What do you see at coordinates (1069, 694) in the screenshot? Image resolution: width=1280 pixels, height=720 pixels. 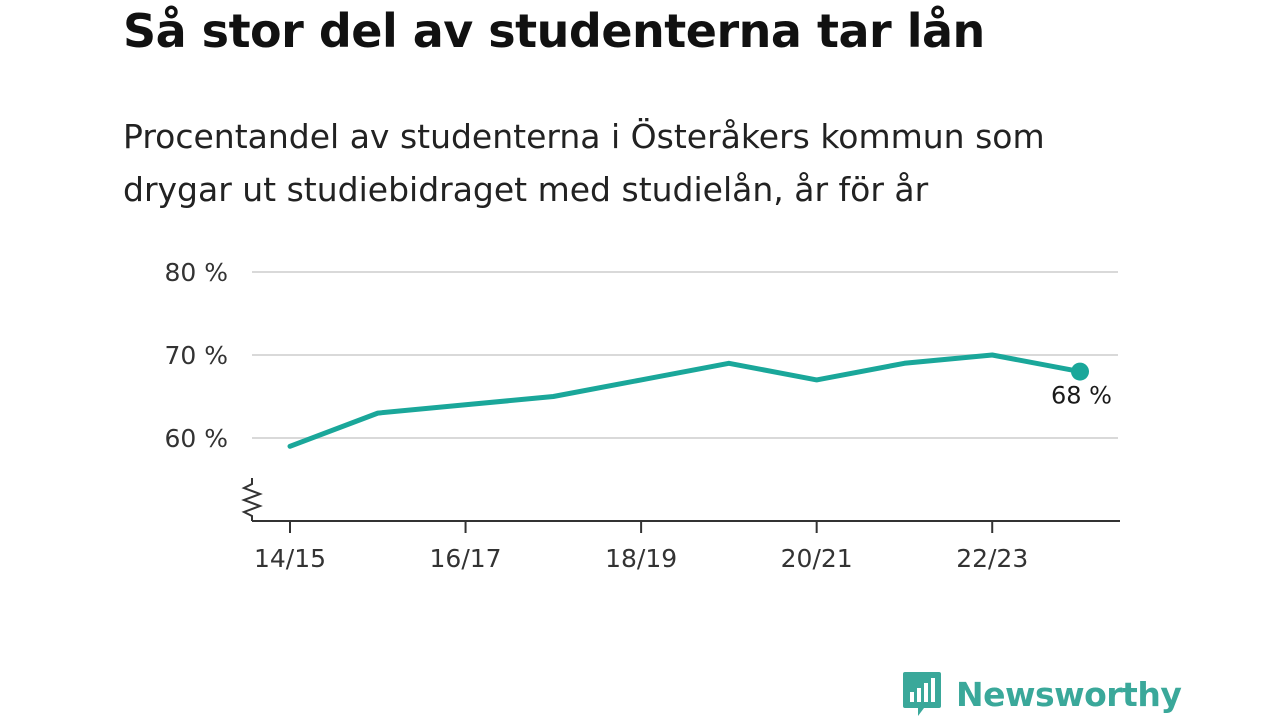 I see `brand-name: Newsworthy` at bounding box center [1069, 694].